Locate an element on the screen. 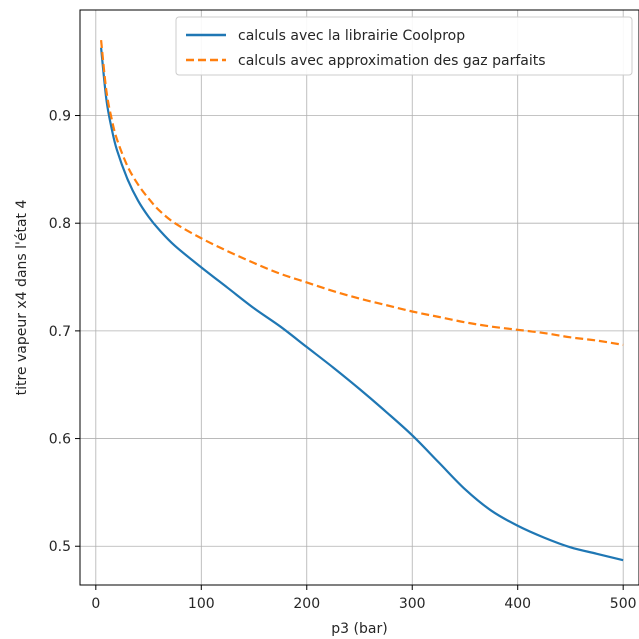  x-tick-label: 0 is located at coordinates (95, 604).